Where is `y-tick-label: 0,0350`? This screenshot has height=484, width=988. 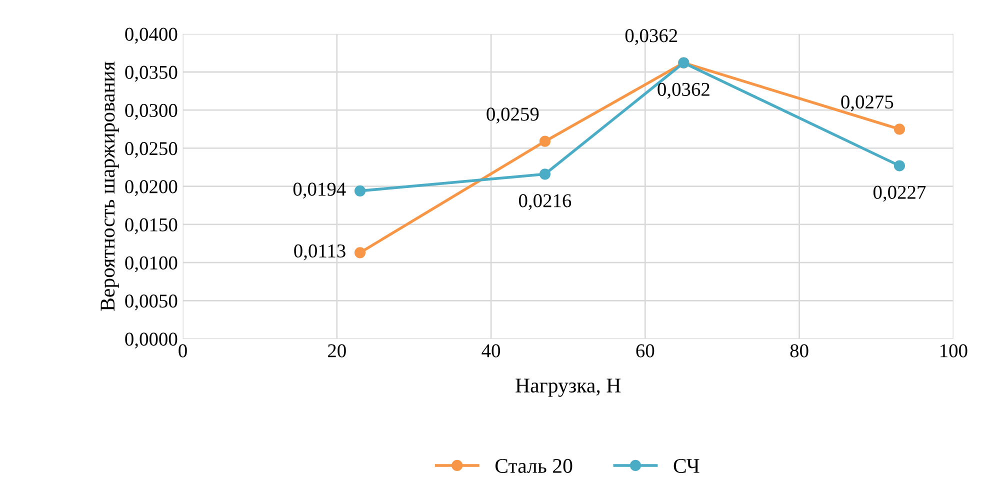
y-tick-label: 0,0350 is located at coordinates (151, 74).